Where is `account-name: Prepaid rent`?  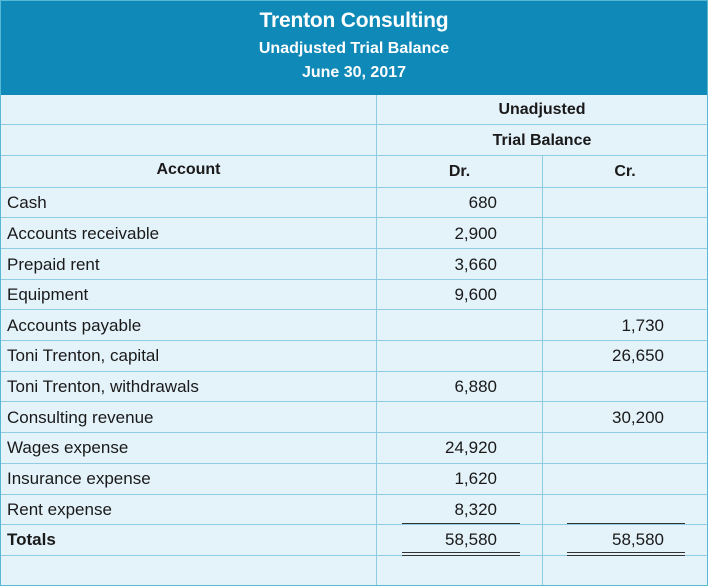
account-name: Prepaid rent is located at coordinates (53, 264).